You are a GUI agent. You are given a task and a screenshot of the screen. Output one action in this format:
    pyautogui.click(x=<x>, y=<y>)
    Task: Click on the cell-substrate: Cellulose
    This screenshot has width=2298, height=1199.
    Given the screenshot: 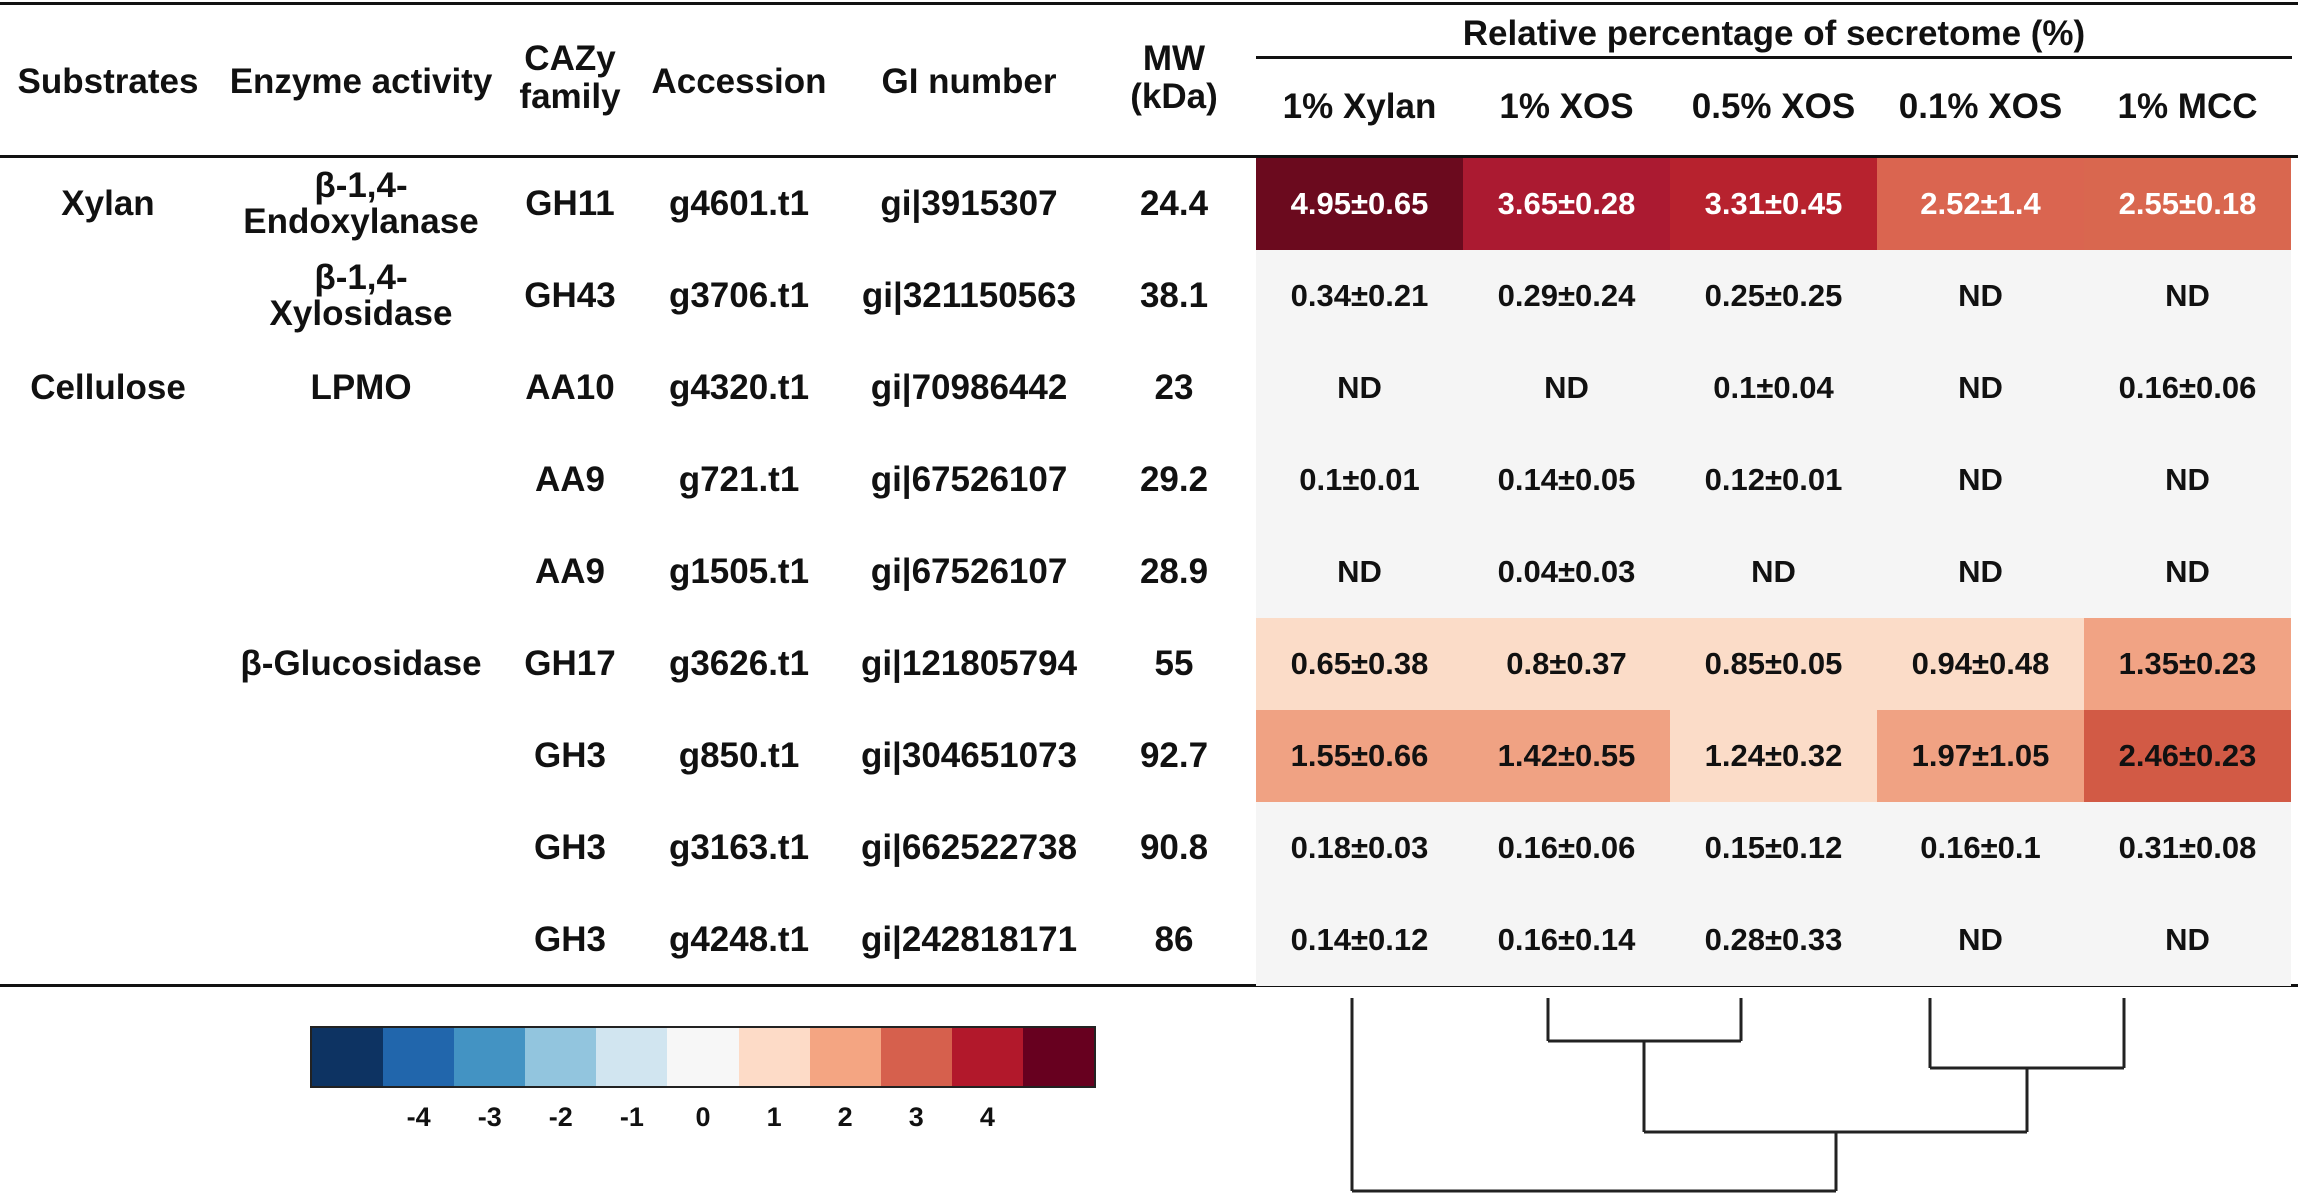 What is the action you would take?
    pyautogui.click(x=108, y=387)
    